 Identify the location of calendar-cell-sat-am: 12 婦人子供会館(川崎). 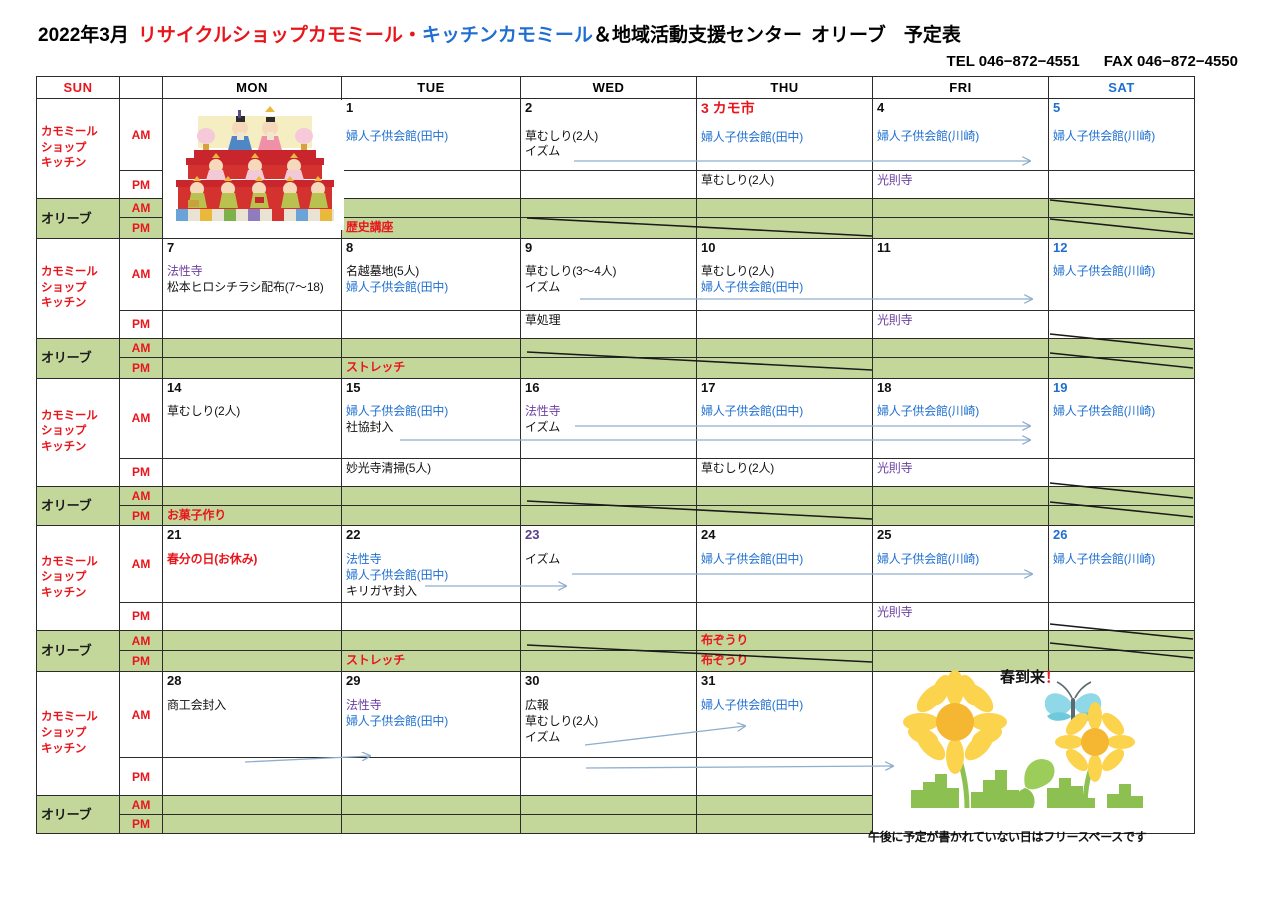
(1121, 274).